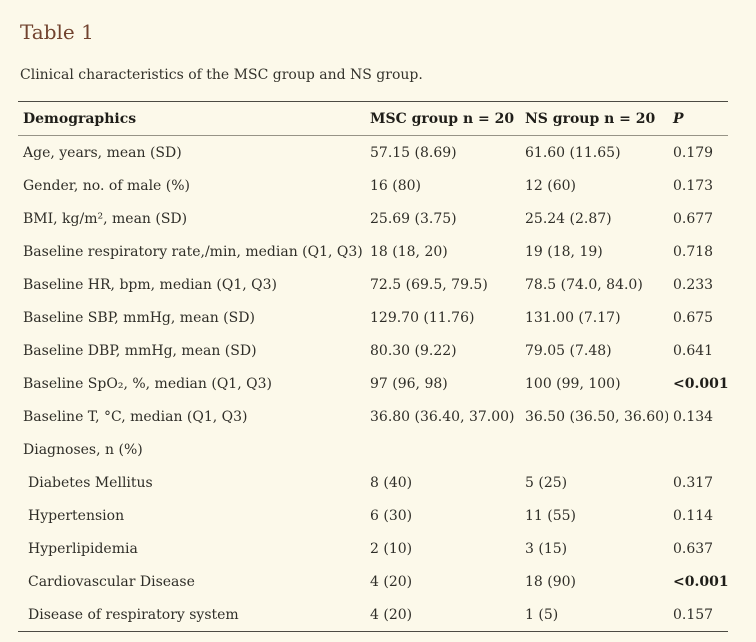 The image size is (756, 642). What do you see at coordinates (693, 218) in the screenshot?
I see `p-value-cell: 0.677` at bounding box center [693, 218].